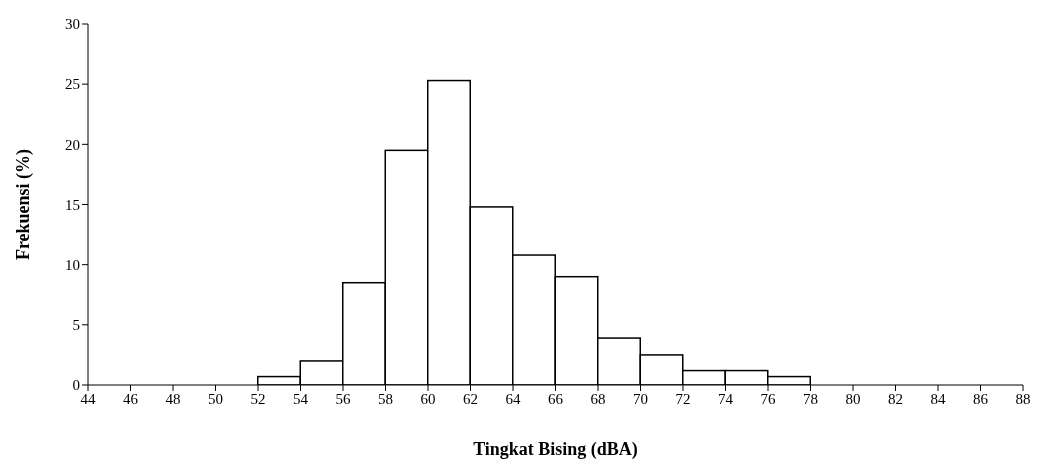 This screenshot has width=1051, height=473. I want to click on x-tick-label: 54, so click(301, 398).